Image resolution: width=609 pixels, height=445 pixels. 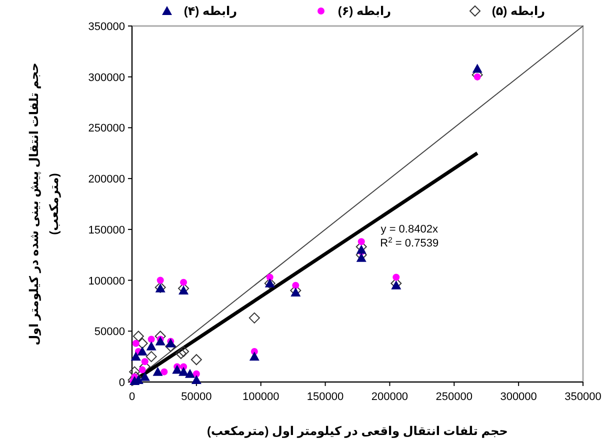 I want to click on annotation: R$^{2}$ = 0.7539, so click(x=409, y=242).